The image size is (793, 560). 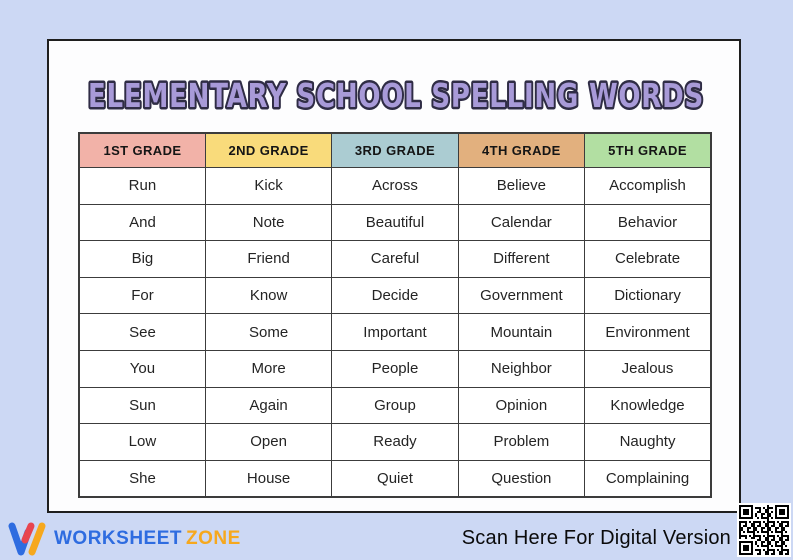 What do you see at coordinates (648, 222) in the screenshot?
I see `word-cell: Behavior` at bounding box center [648, 222].